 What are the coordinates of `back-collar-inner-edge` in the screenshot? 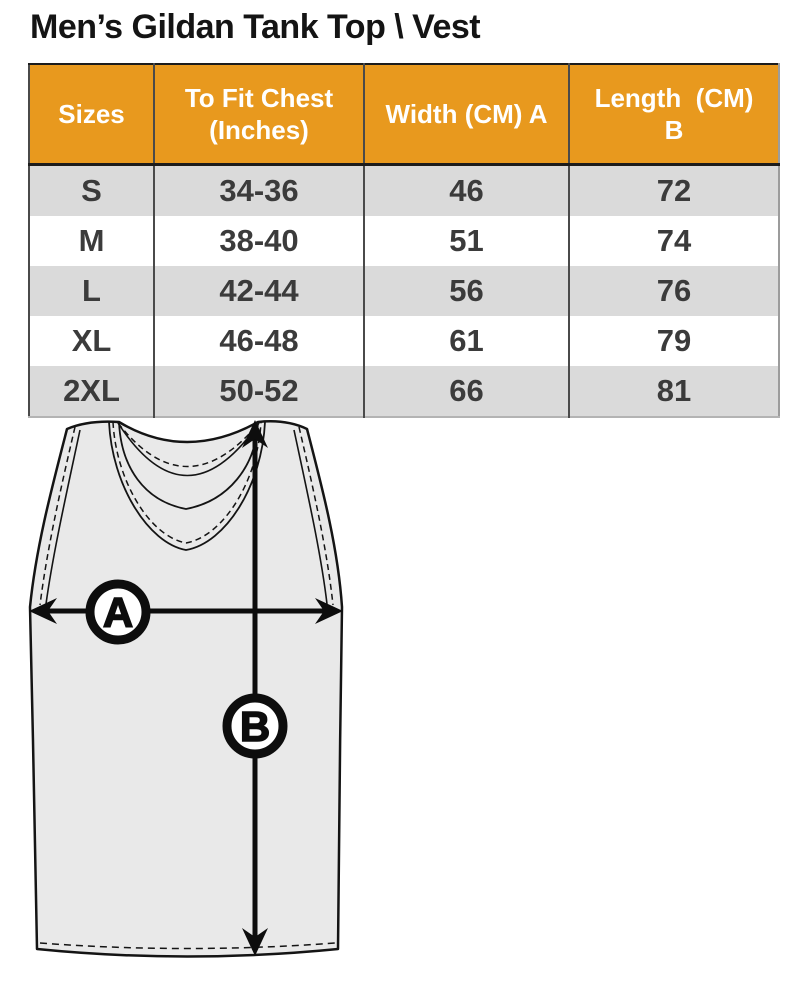 It's located at (188, 449).